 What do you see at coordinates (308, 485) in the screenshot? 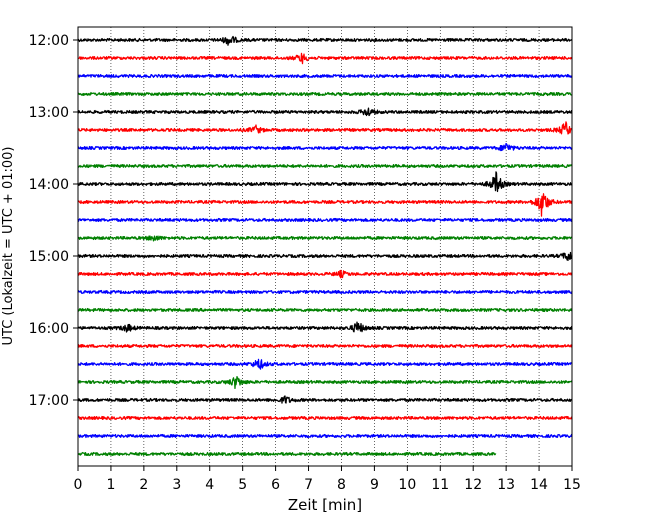
I see `x-tick-label: 7` at bounding box center [308, 485].